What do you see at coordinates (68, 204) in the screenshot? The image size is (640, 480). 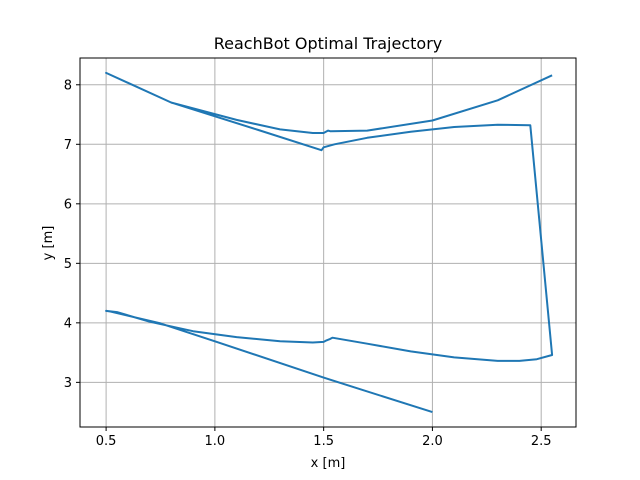 I see `y-tick-label: 6` at bounding box center [68, 204].